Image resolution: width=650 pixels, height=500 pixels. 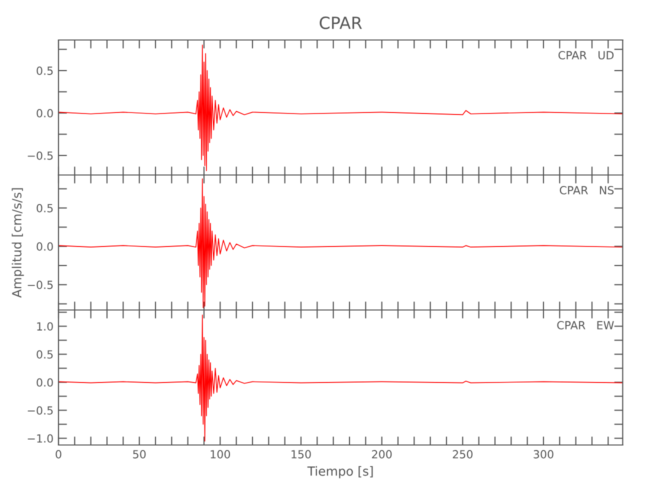 I want to click on x-tick-label: 250, so click(x=462, y=454).